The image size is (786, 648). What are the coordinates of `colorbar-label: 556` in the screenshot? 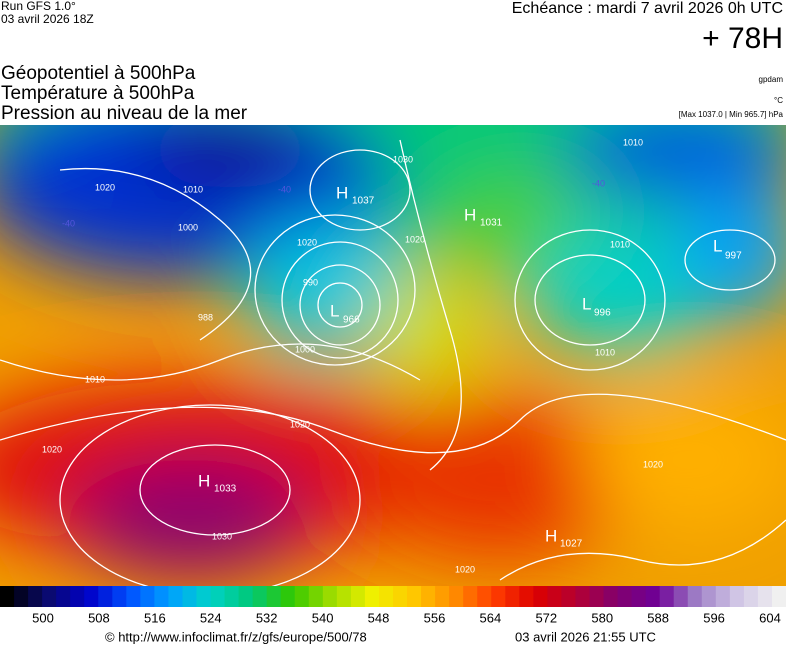 It's located at (435, 617).